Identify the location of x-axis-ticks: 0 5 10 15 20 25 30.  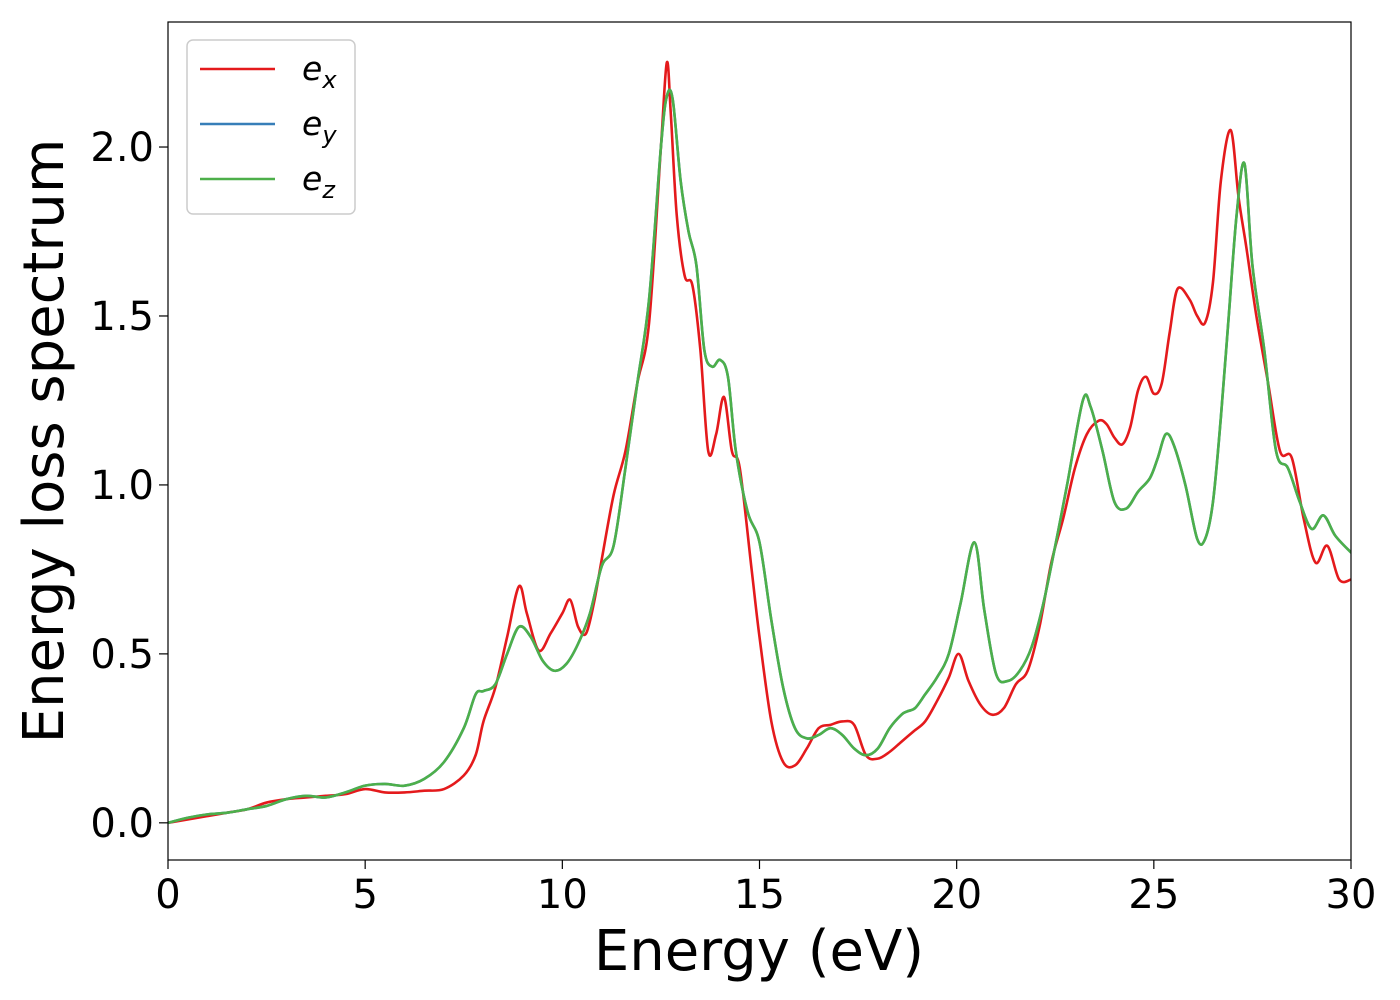
(765, 889).